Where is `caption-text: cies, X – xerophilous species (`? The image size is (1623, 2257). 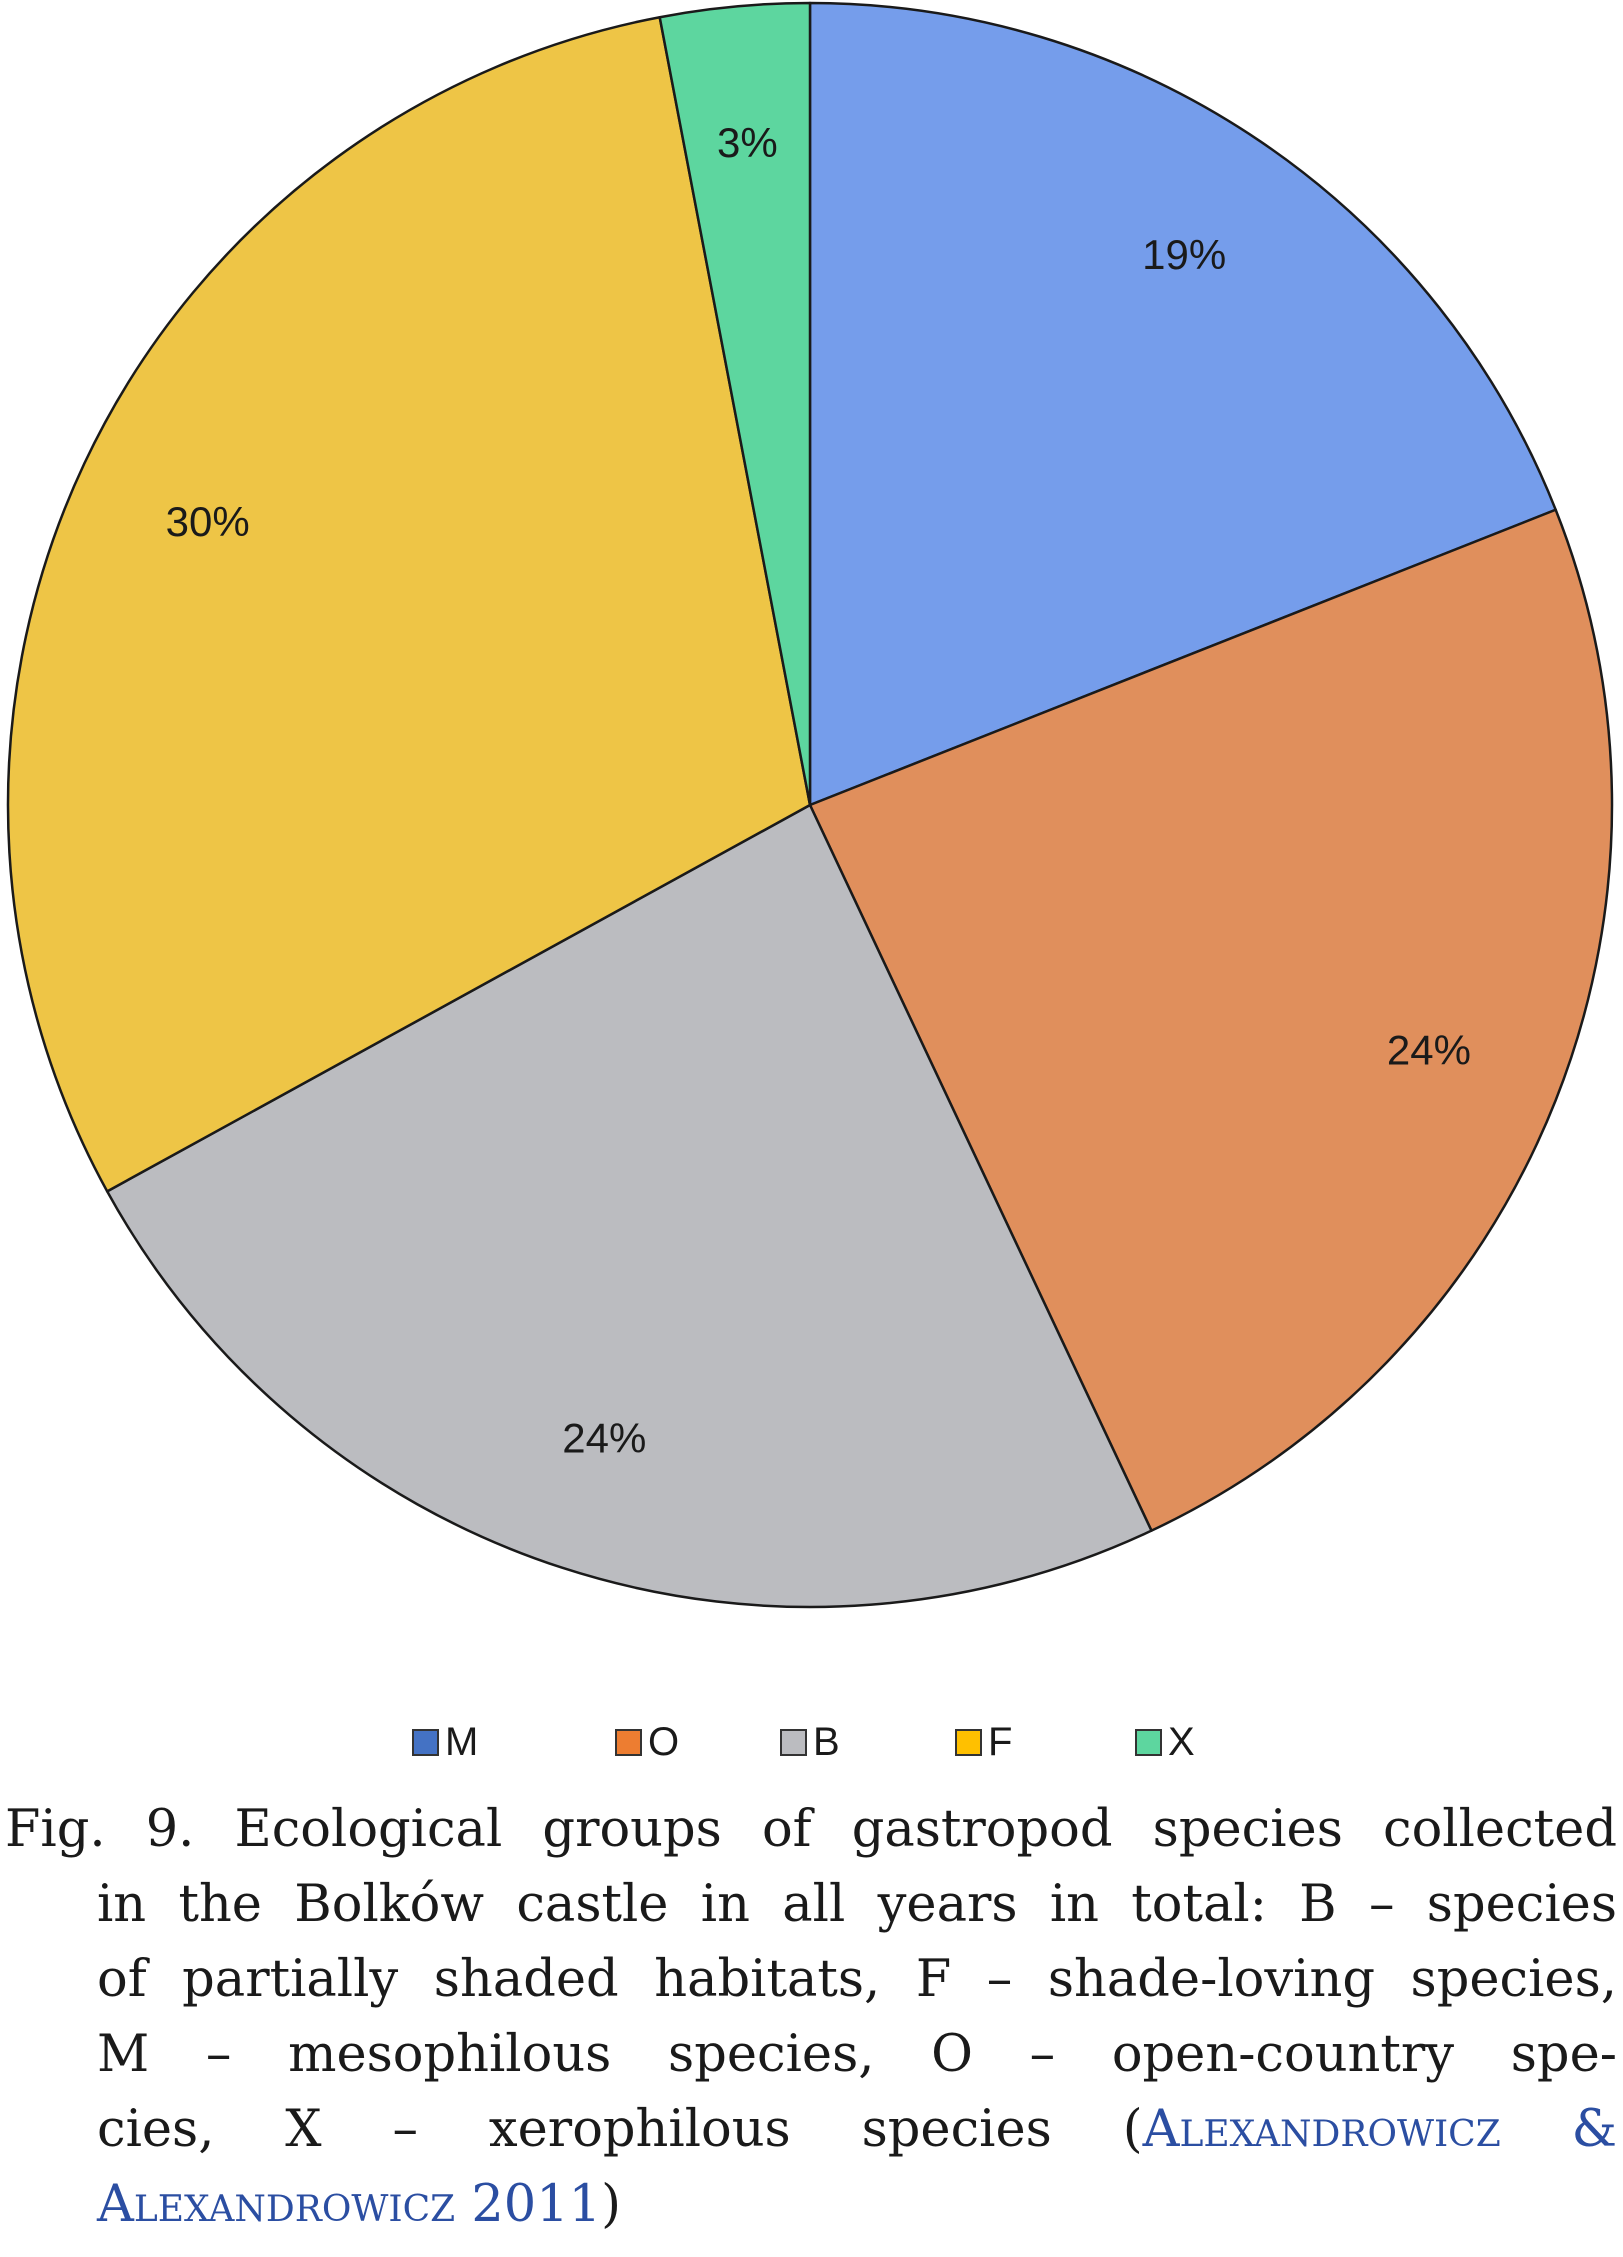 caption-text: cies, X – xerophilous species ( is located at coordinates (620, 2129).